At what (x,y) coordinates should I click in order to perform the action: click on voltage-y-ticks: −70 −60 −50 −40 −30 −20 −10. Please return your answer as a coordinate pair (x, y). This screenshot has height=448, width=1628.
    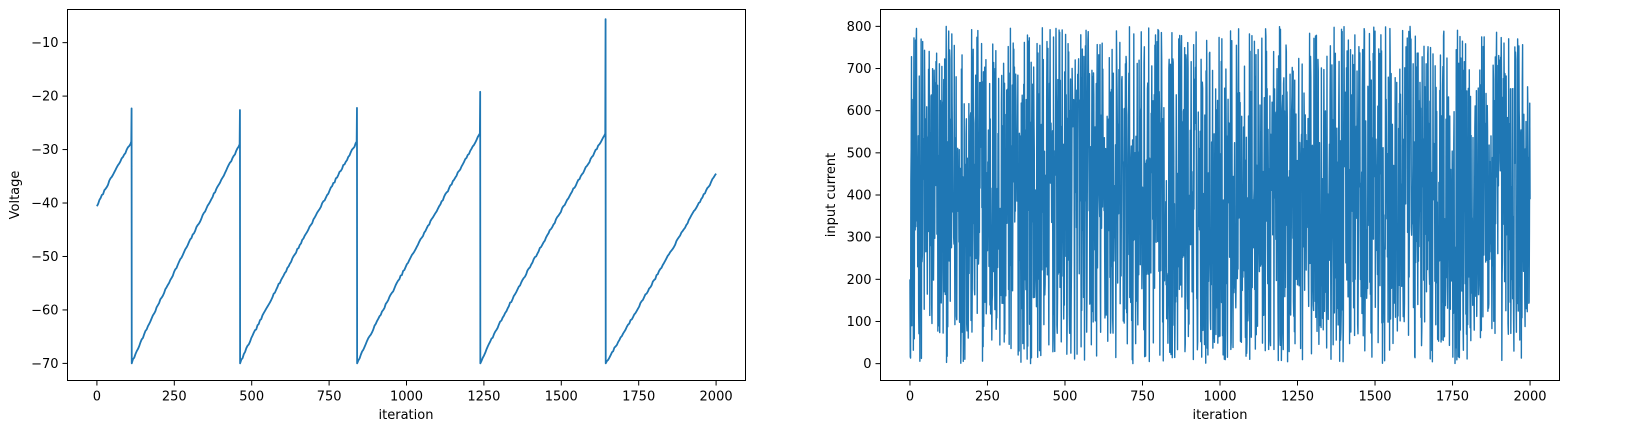
    Looking at the image, I should click on (49, 204).